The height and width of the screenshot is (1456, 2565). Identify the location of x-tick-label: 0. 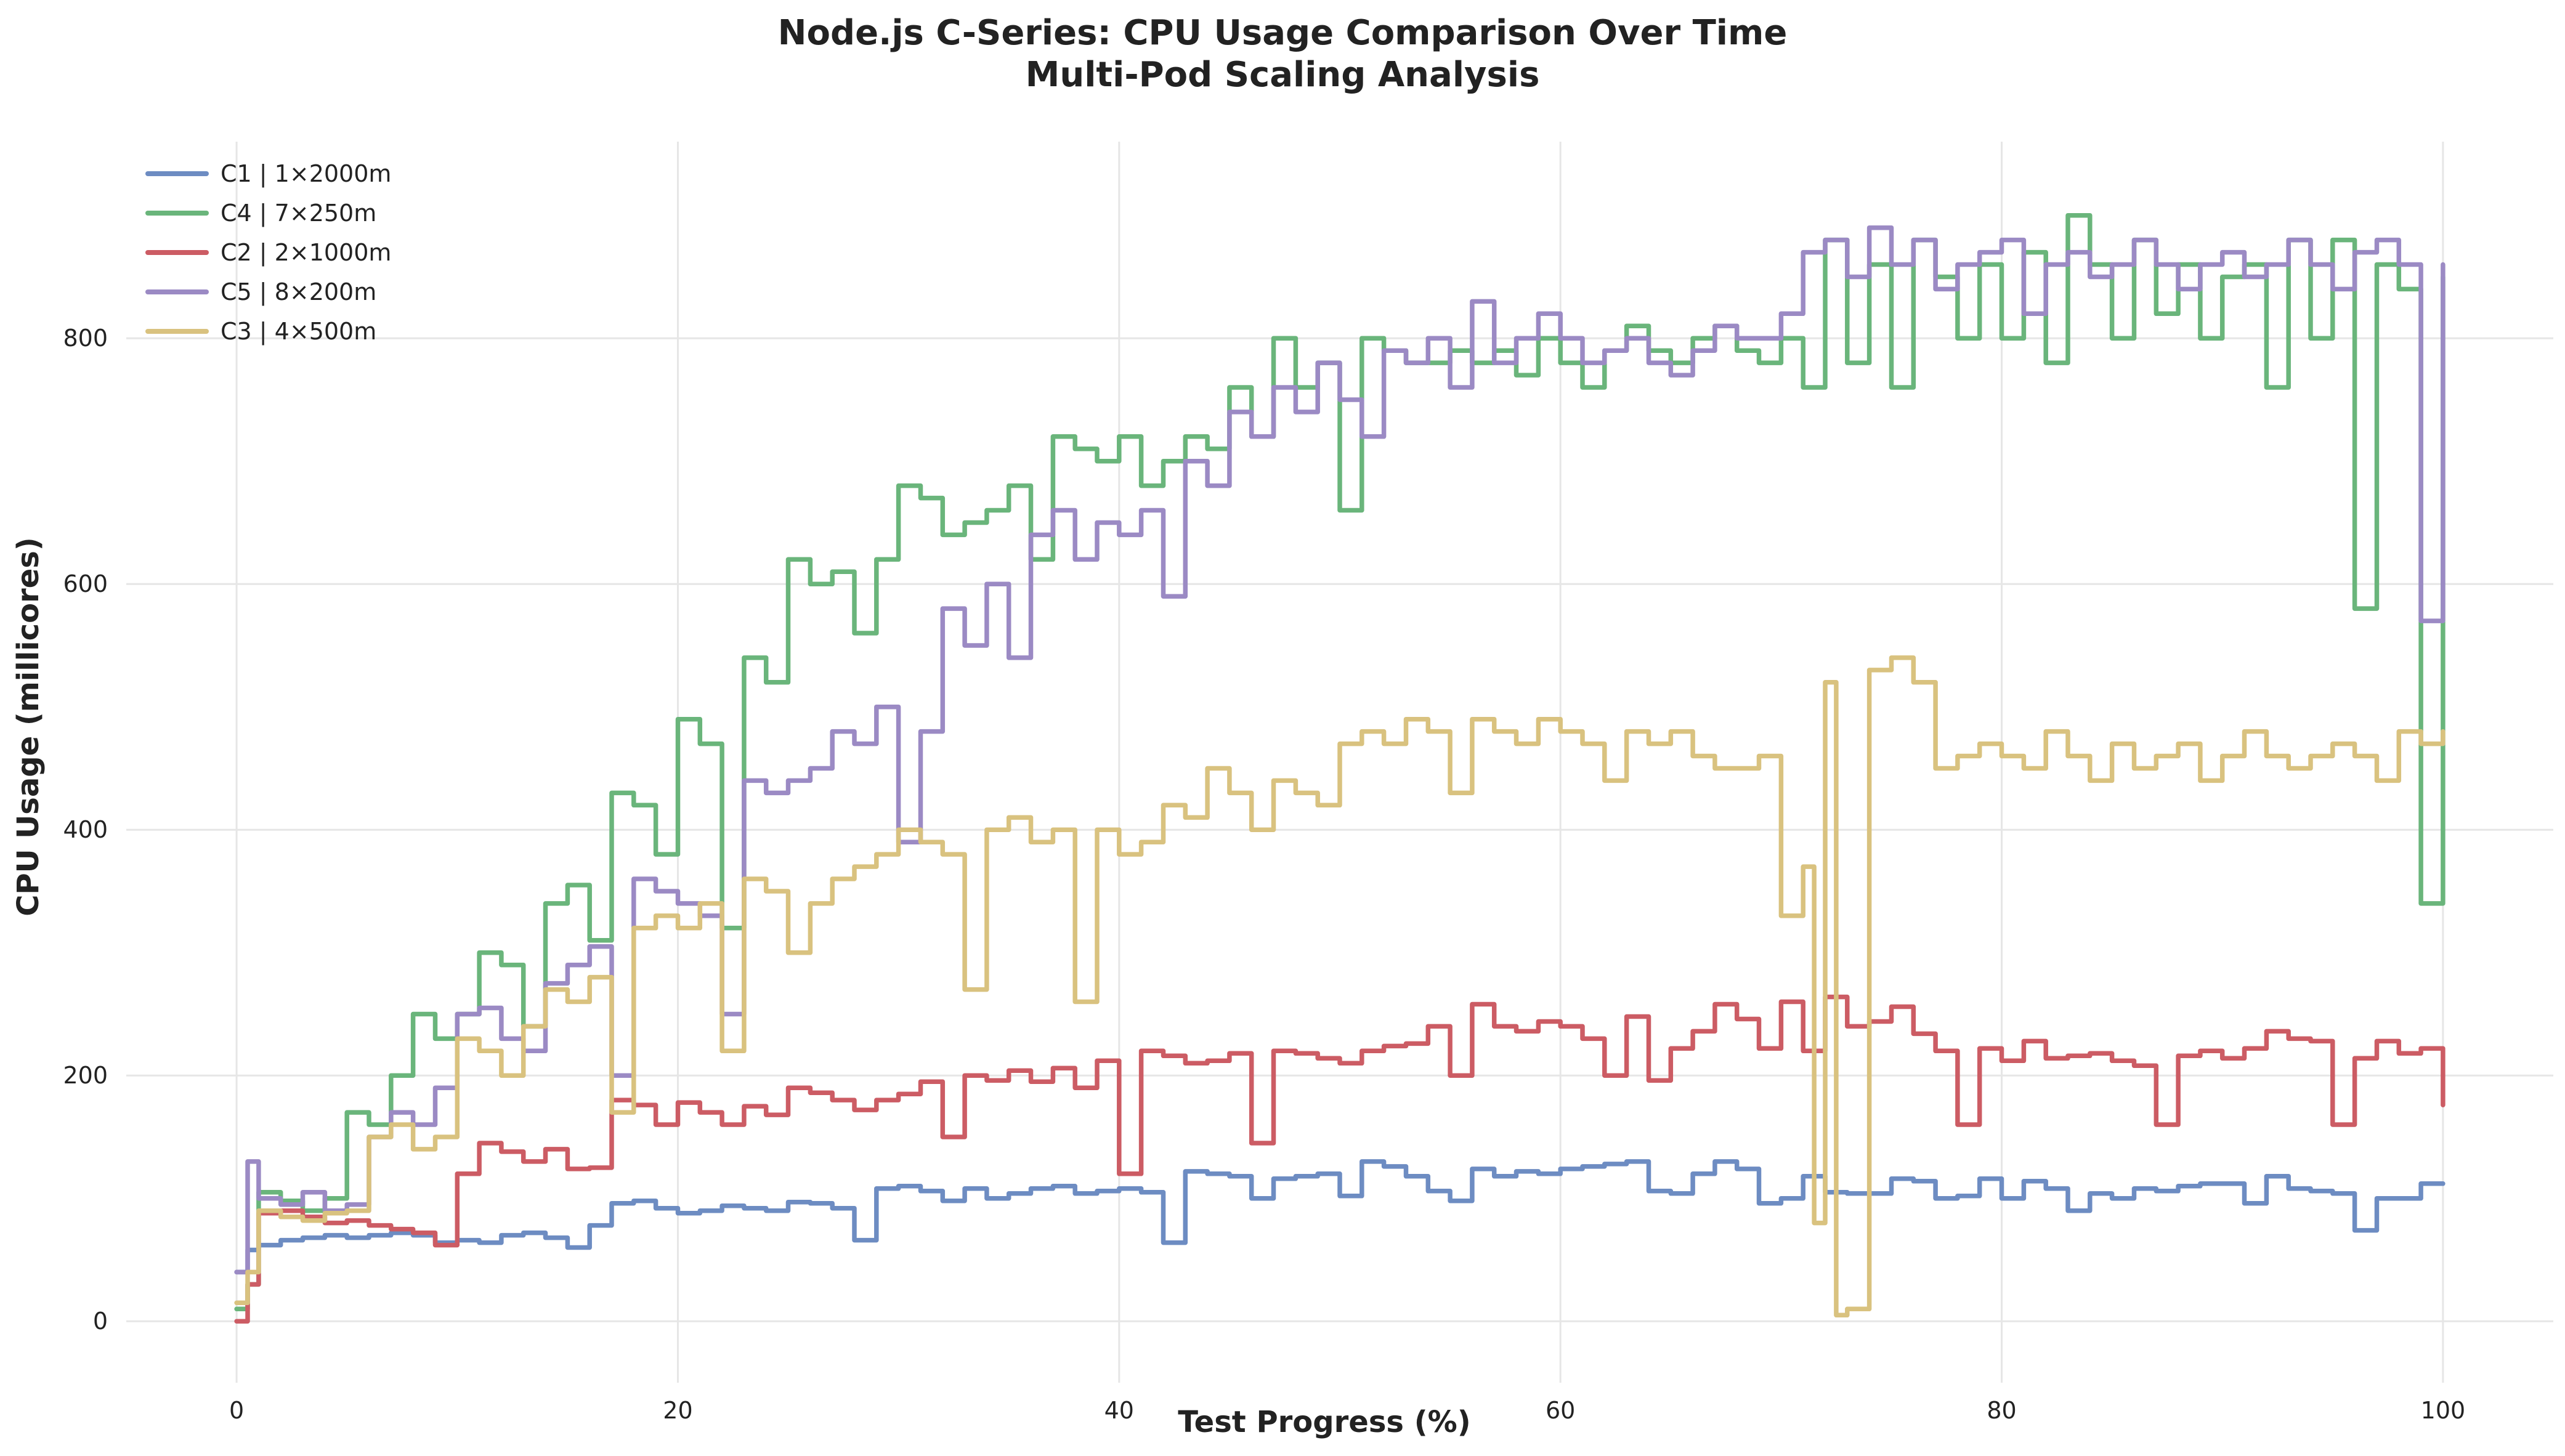
(236, 1410).